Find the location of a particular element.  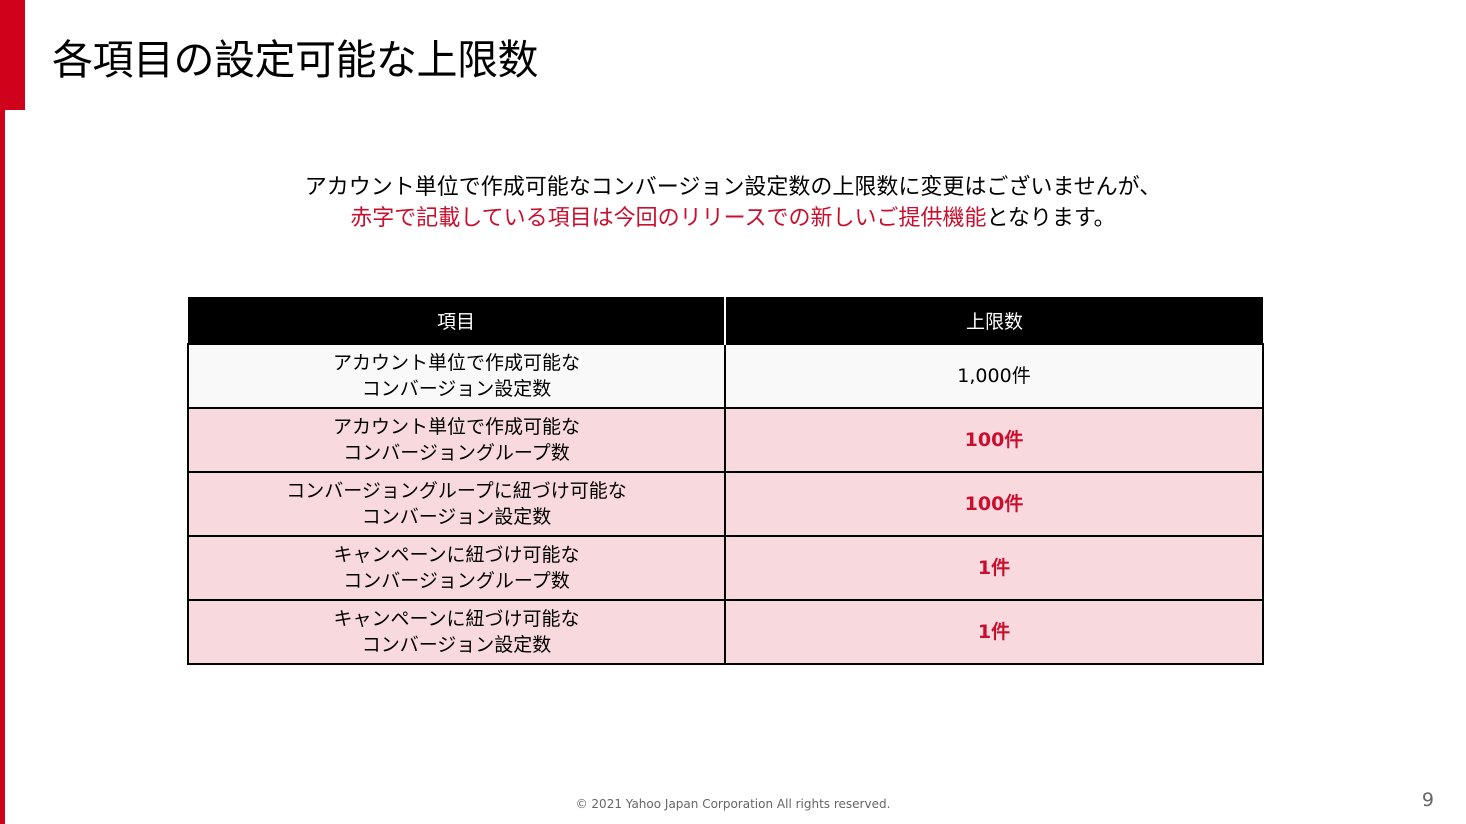

intro-line-2: 赤字で記載している項目は今回のリリースでの新しいご提供機能となります。 is located at coordinates (733, 218).